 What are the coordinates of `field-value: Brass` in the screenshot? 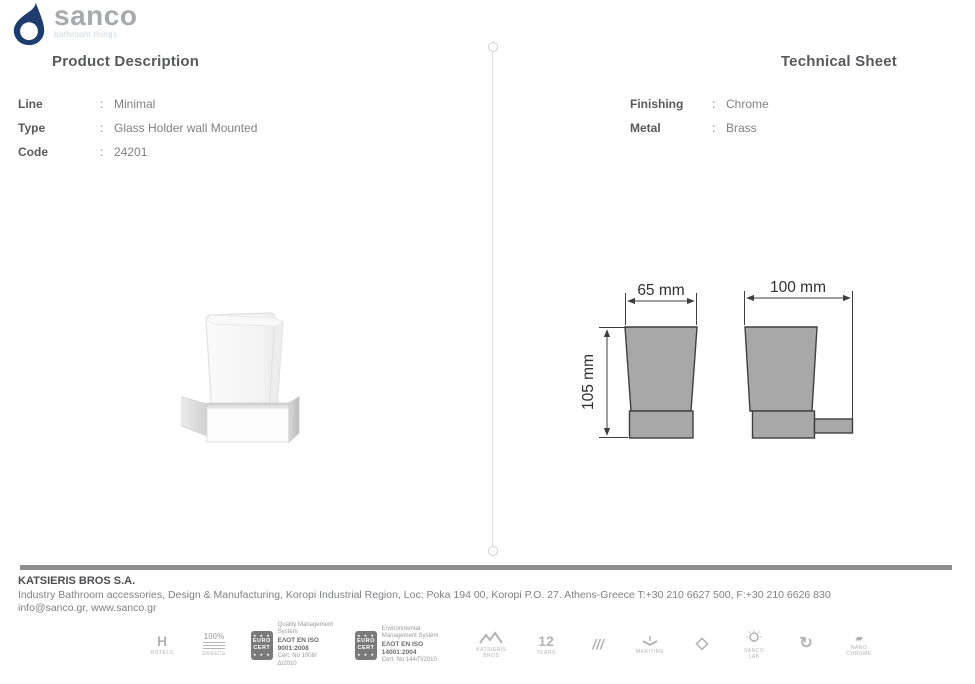 It's located at (741, 128).